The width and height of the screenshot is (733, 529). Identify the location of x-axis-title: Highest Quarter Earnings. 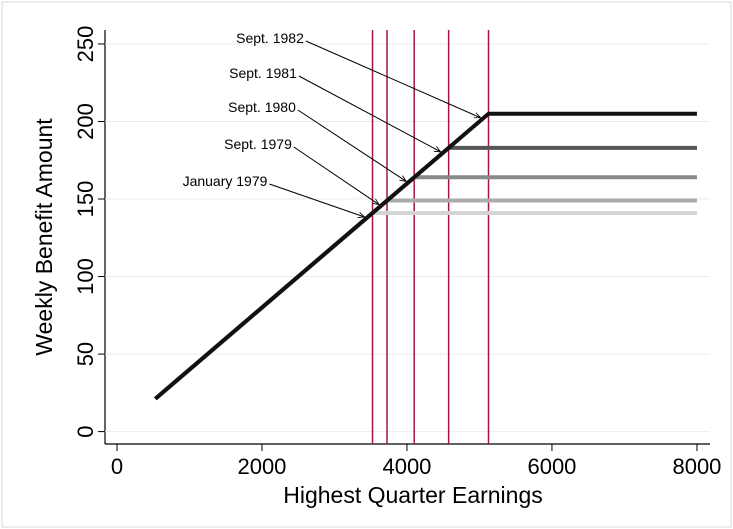
(413, 495).